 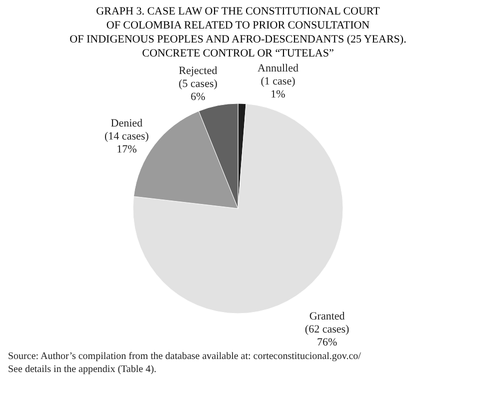 I want to click on text: GRAPH 3. CASE LAW OF THE CONSTITUTIONAL COURT, so click(x=238, y=12).